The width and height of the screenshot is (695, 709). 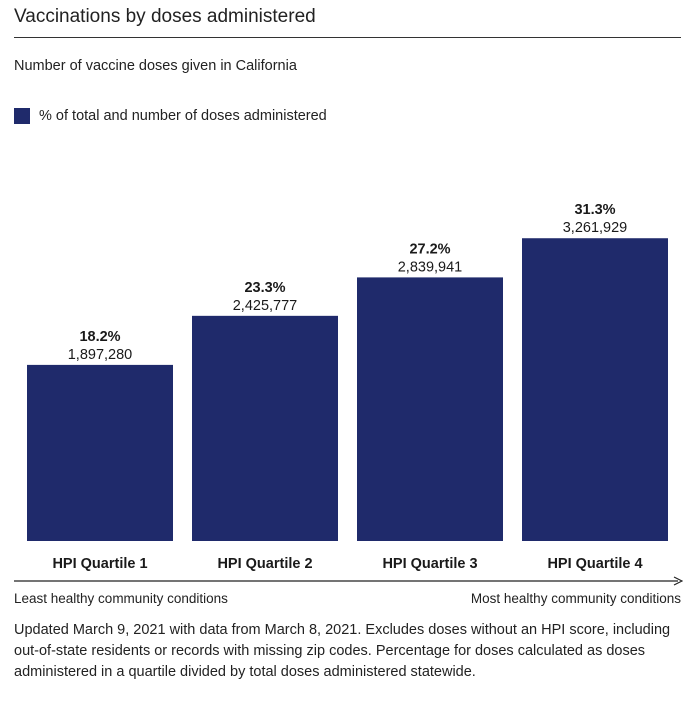 I want to click on category-label: HPI Quartile 3, so click(x=429, y=564).